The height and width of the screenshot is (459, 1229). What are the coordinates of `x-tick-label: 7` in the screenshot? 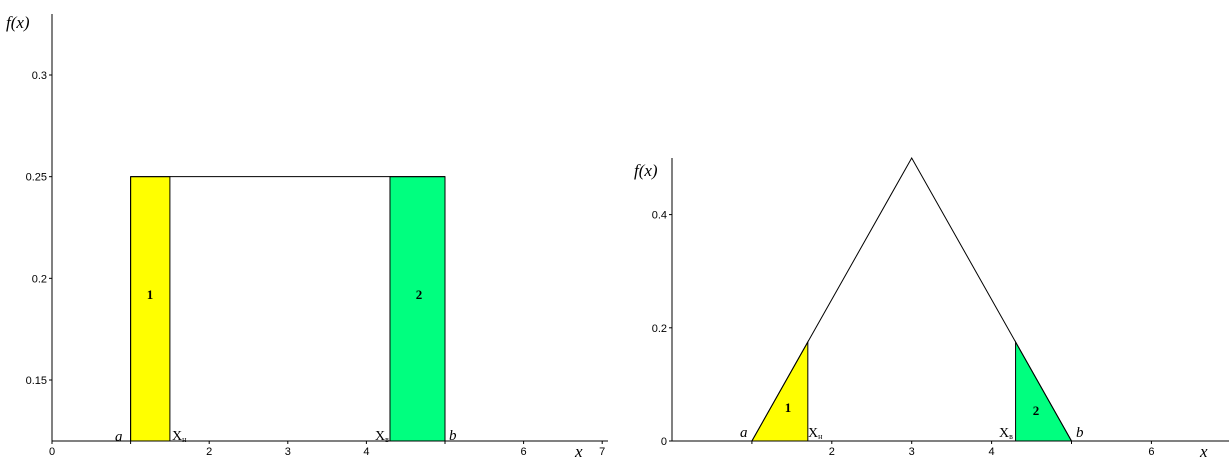 It's located at (602, 452).